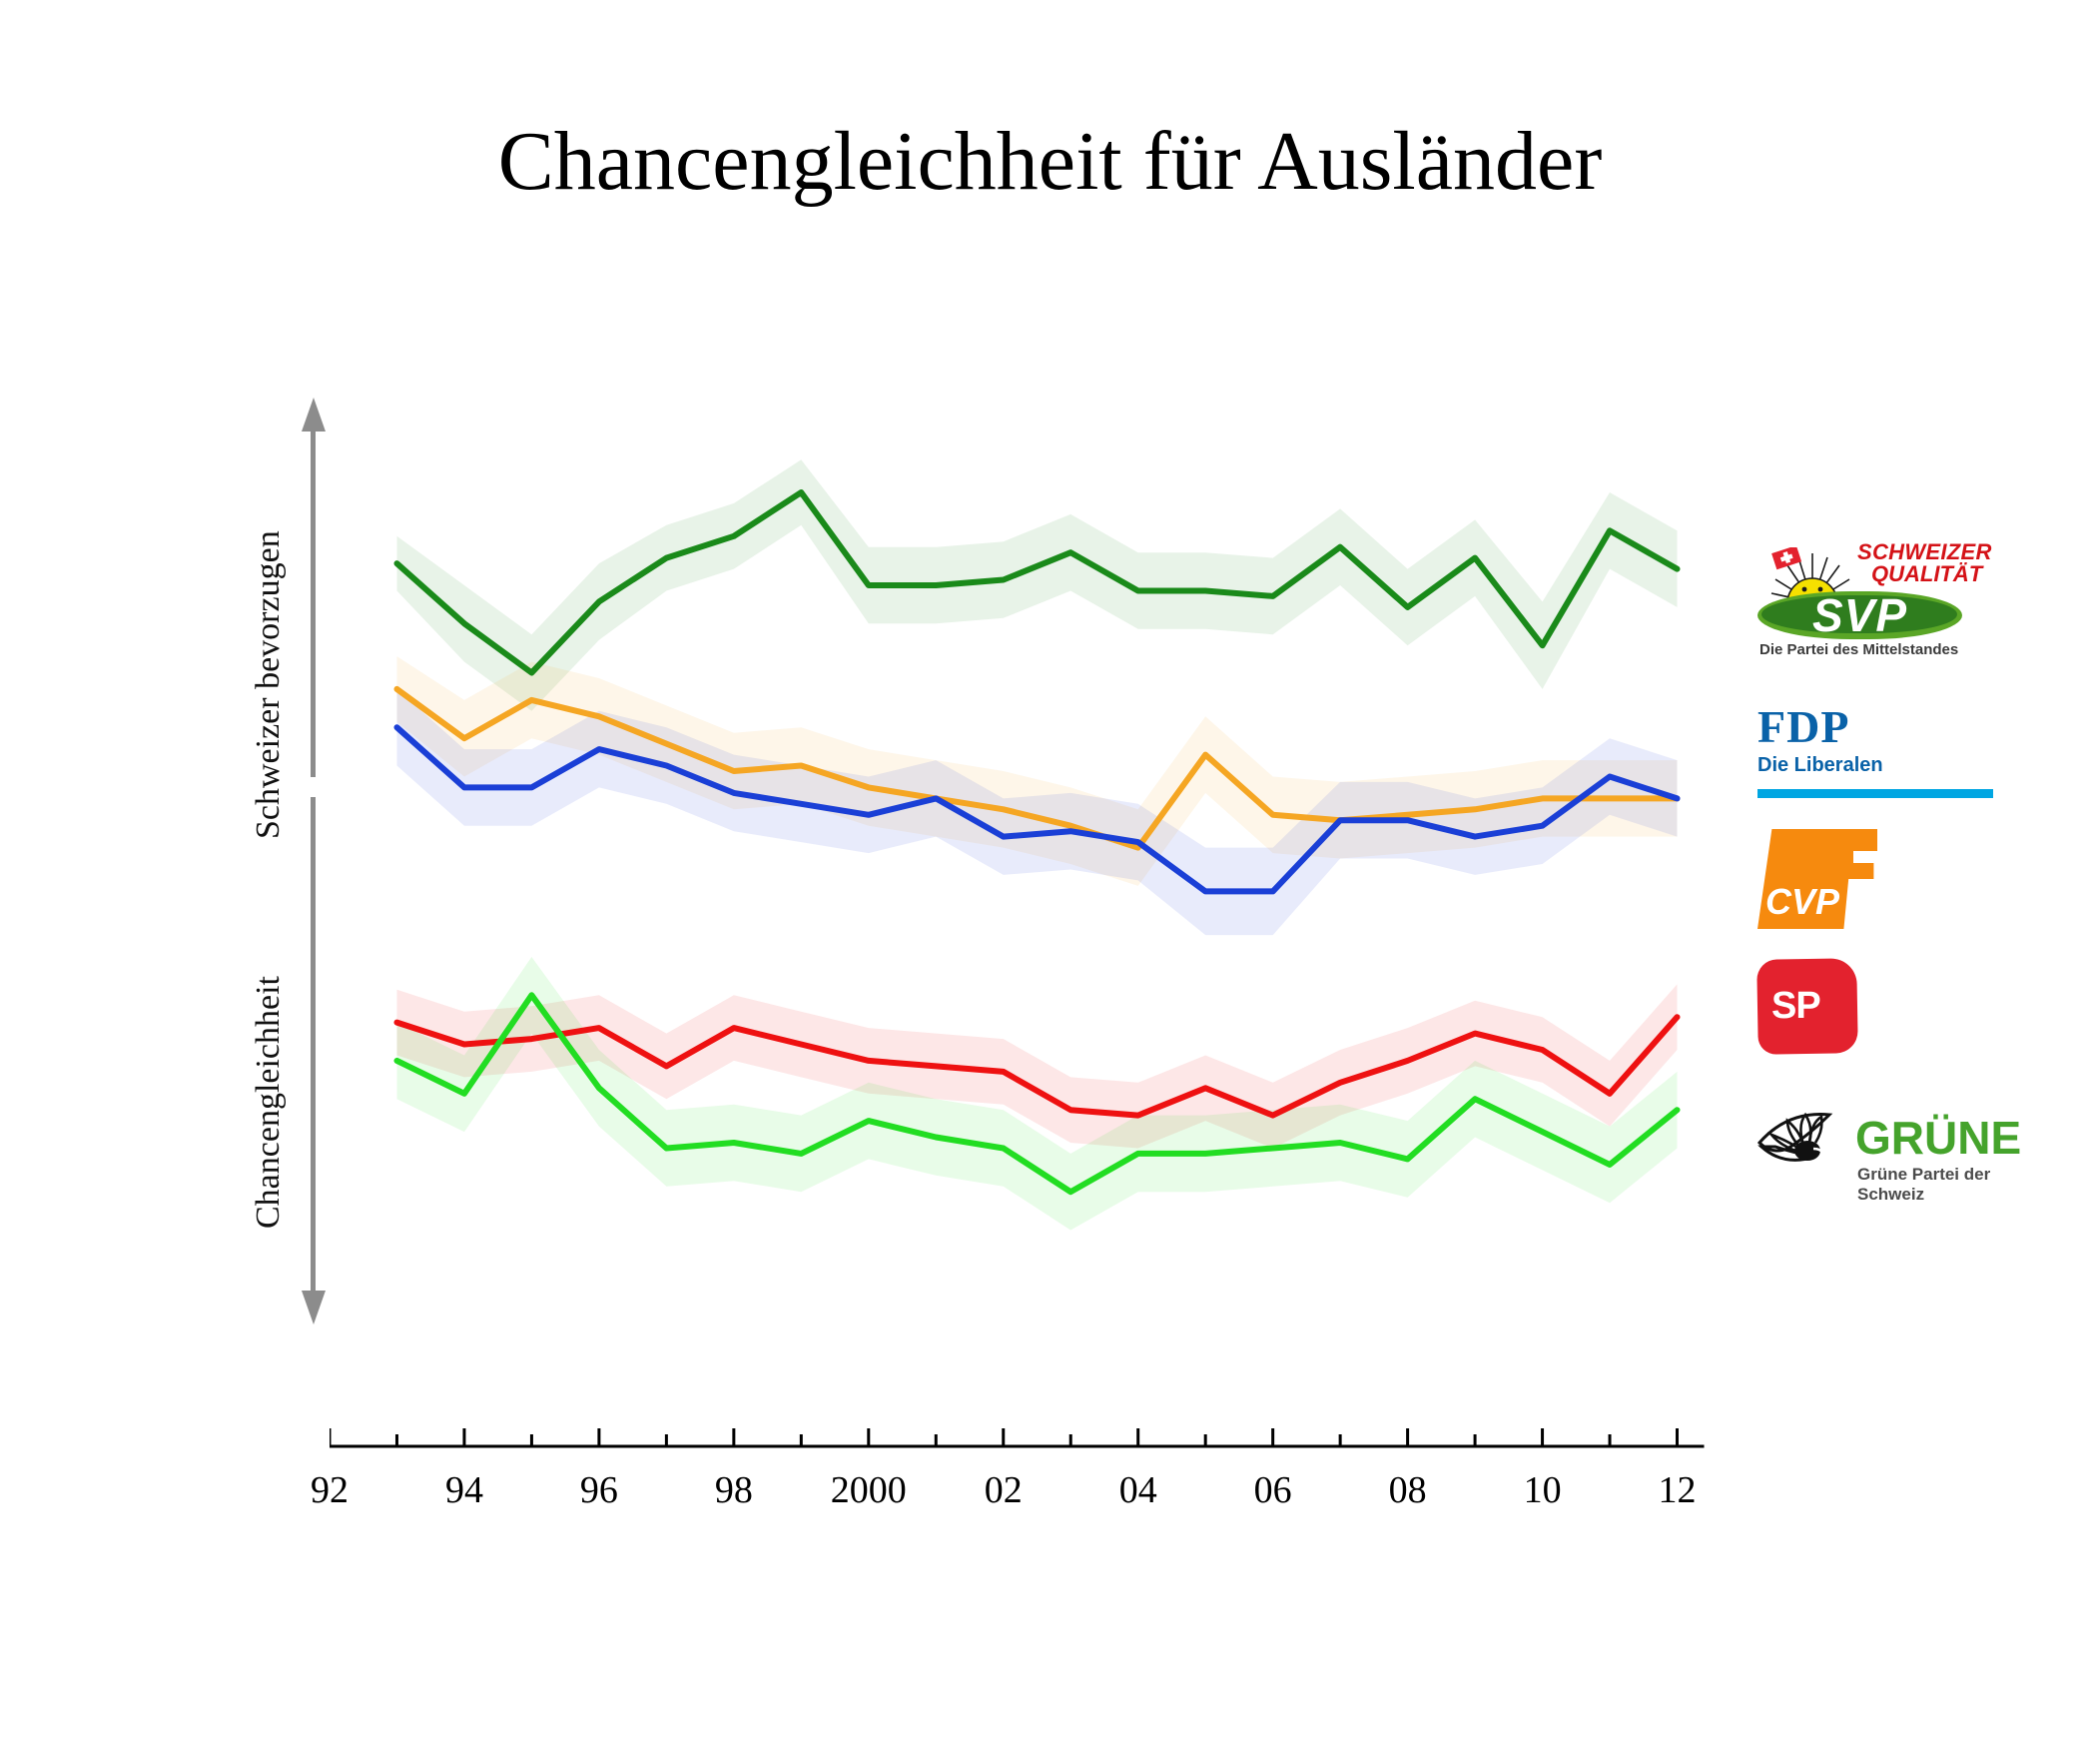 This screenshot has height=1742, width=2100. I want to click on line-grüne, so click(1037, 1094).